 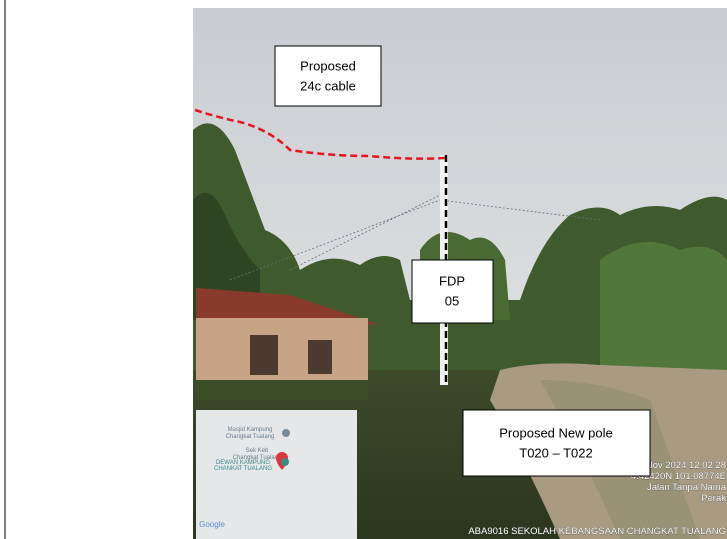 I want to click on timestamp-line: 4.42420N 101.08774E, so click(x=678, y=476).